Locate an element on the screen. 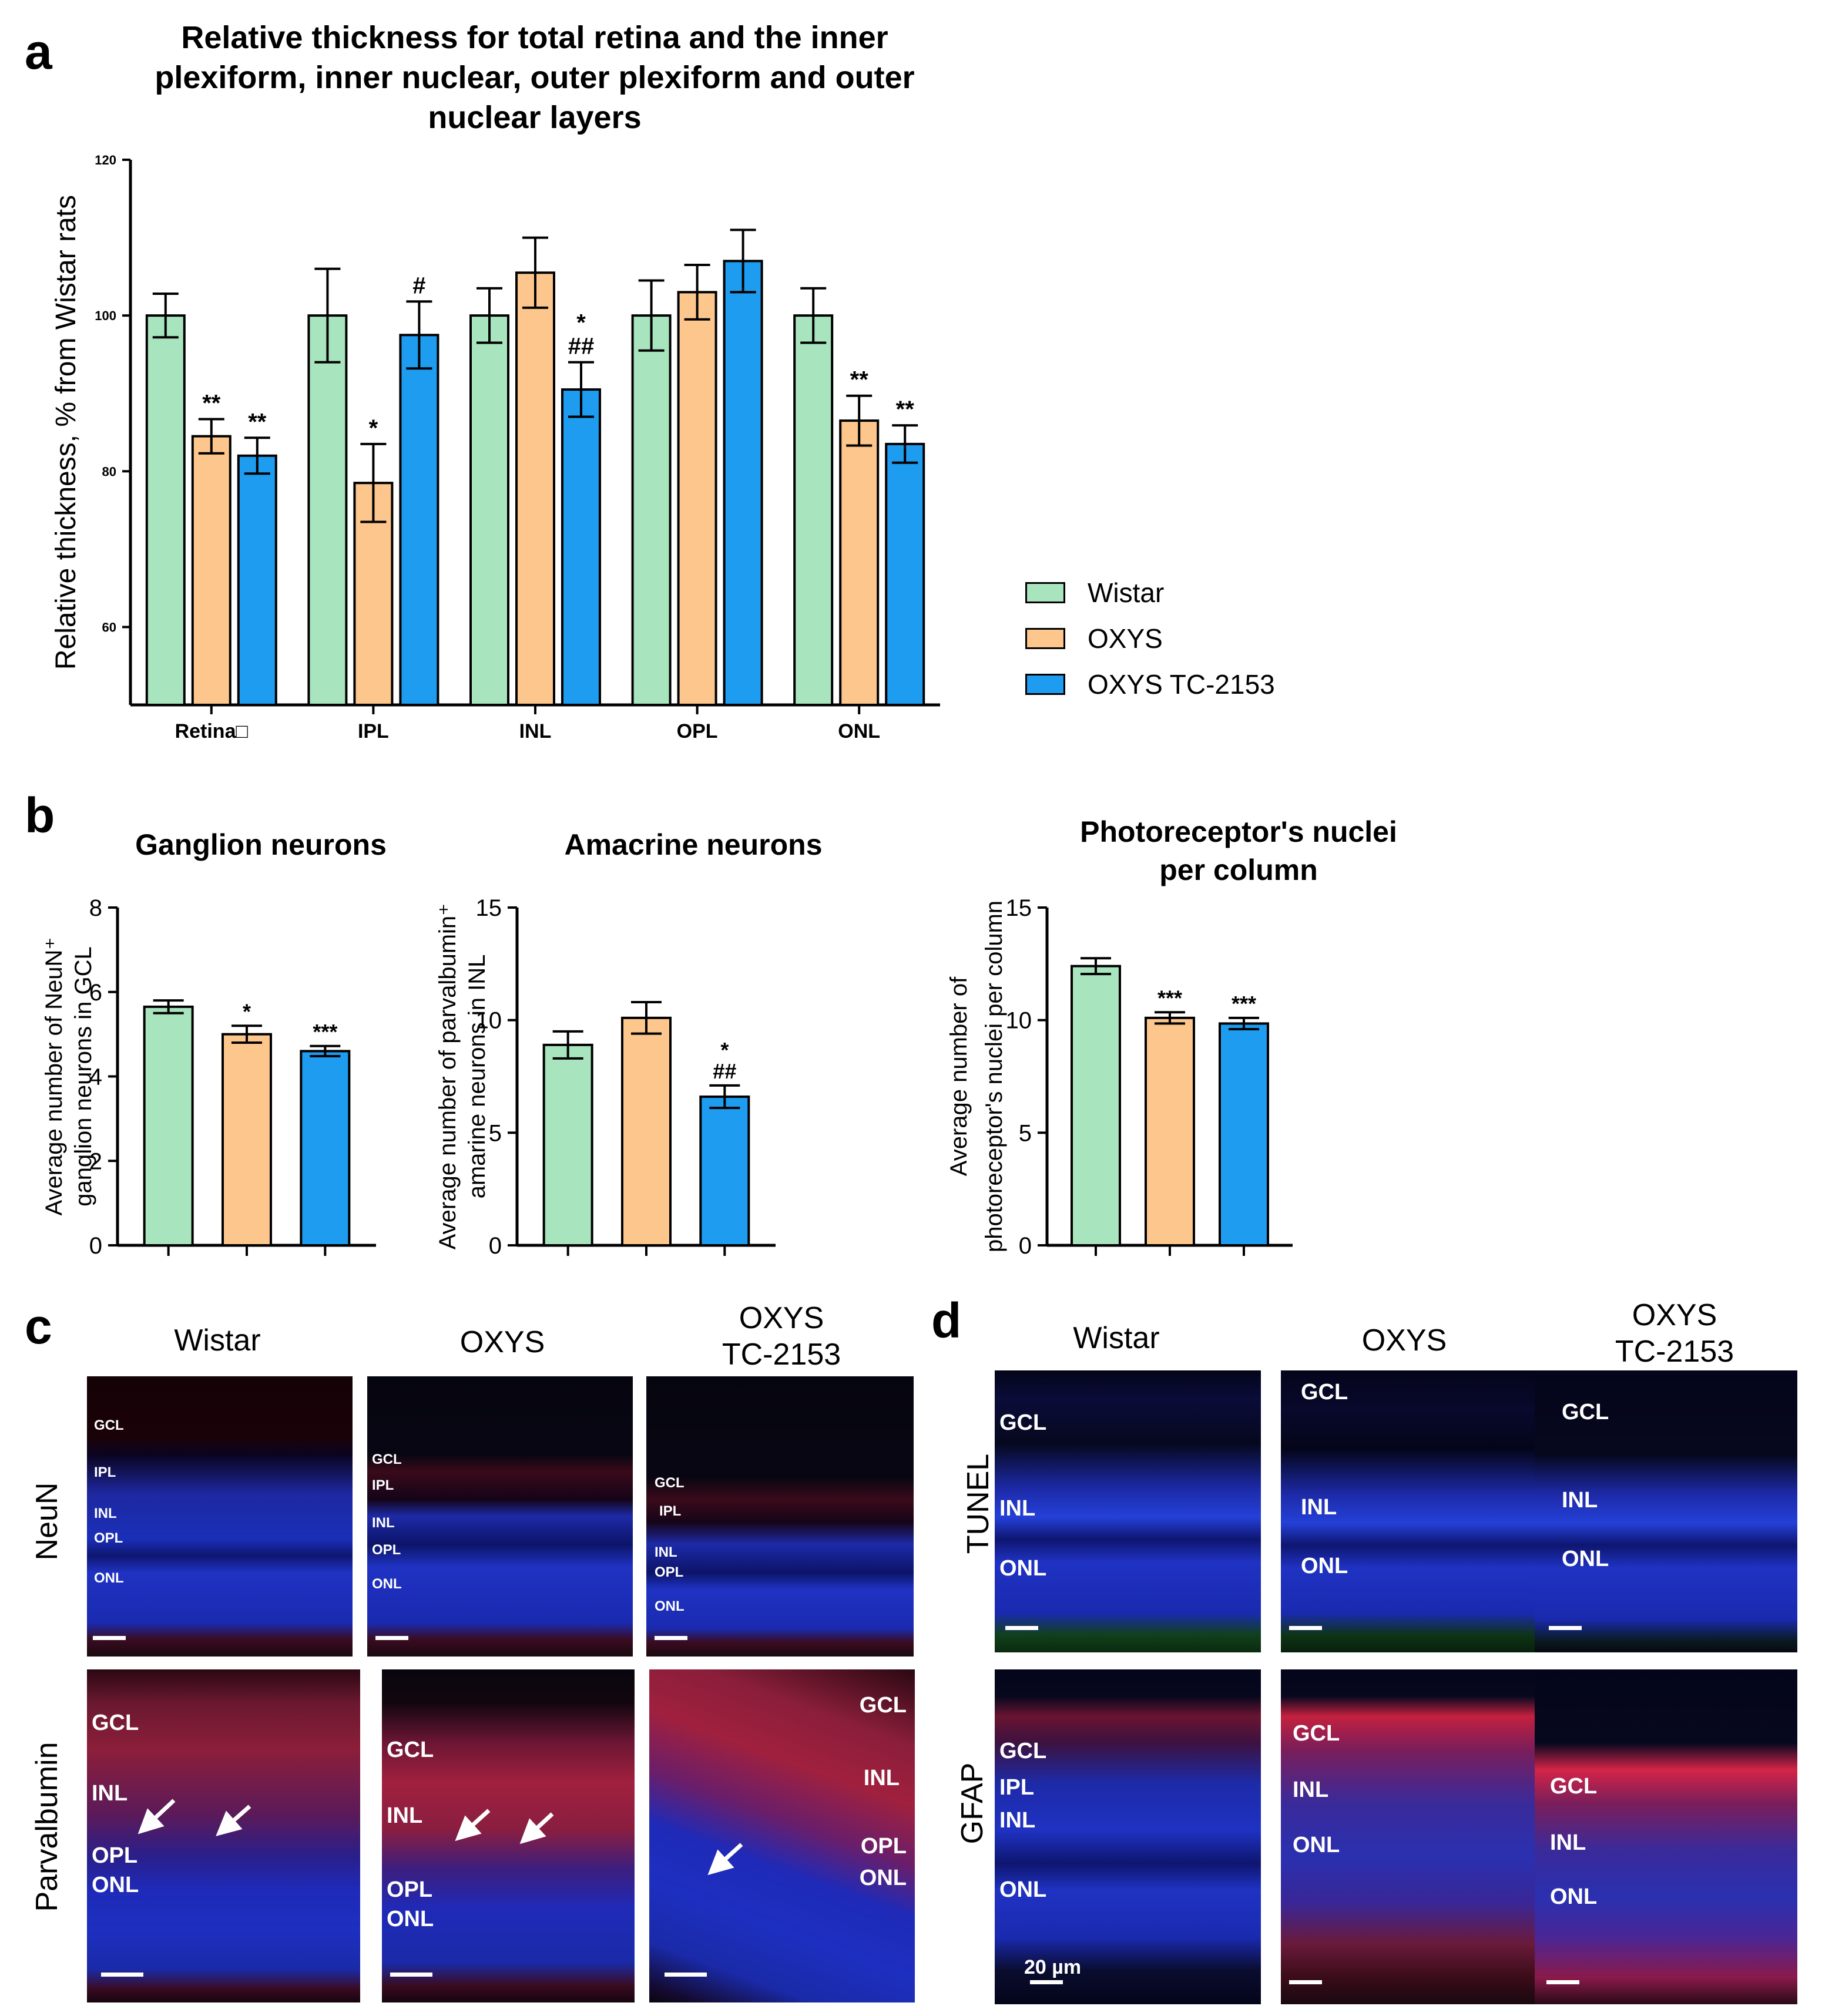  y-tick-label: 5 is located at coordinates (1025, 1133).